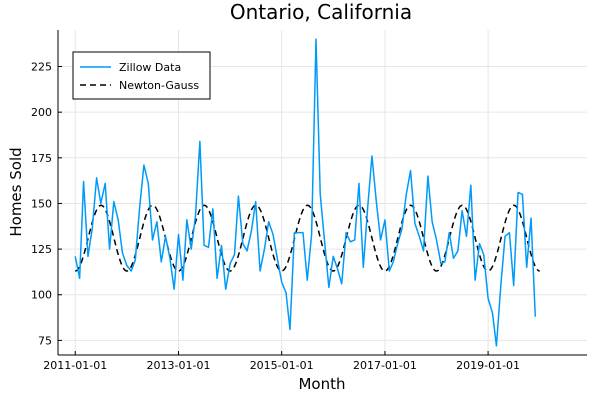  Describe the element at coordinates (41, 158) in the screenshot. I see `y-tick-label: 175` at that location.